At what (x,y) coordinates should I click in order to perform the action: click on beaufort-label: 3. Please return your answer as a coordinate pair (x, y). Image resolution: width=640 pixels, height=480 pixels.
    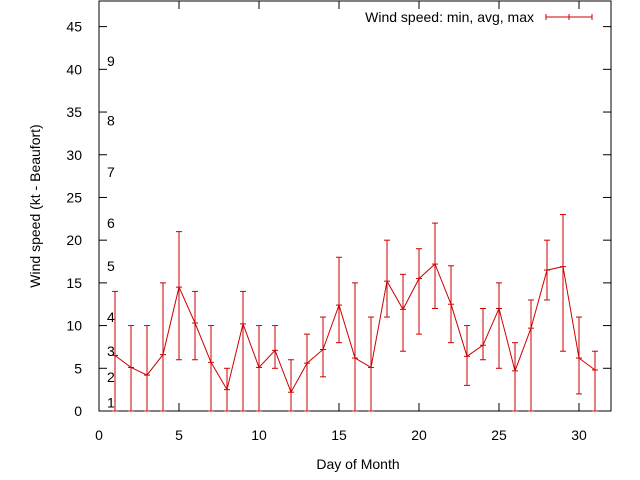
    Looking at the image, I should click on (111, 351).